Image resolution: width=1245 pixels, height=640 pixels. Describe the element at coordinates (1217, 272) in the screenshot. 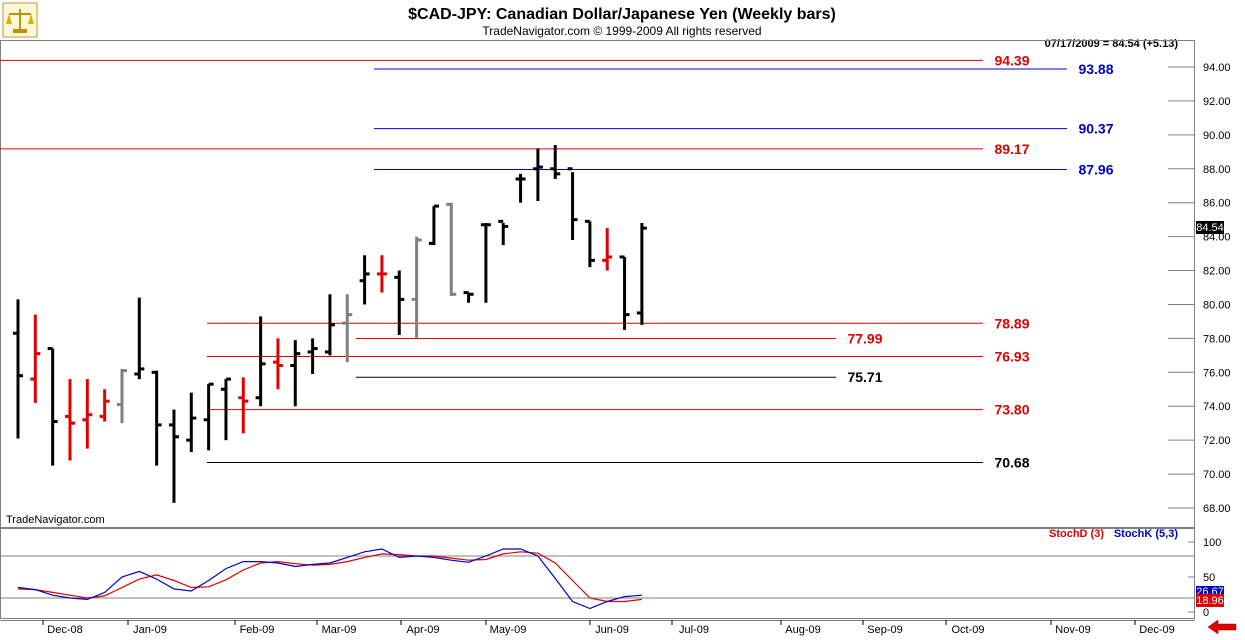

I see `y-tick-label: 82.00` at that location.